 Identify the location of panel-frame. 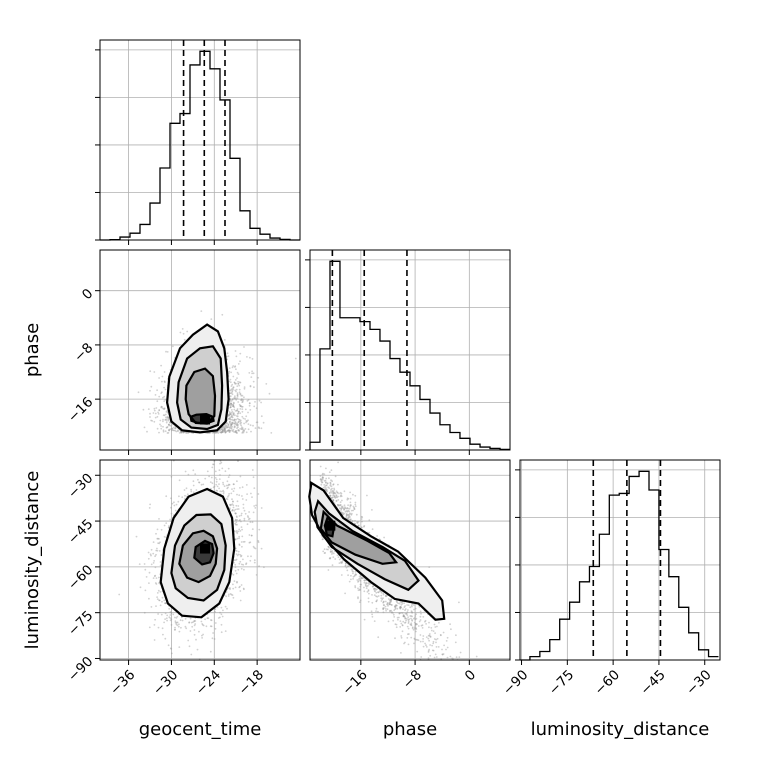
(620, 560).